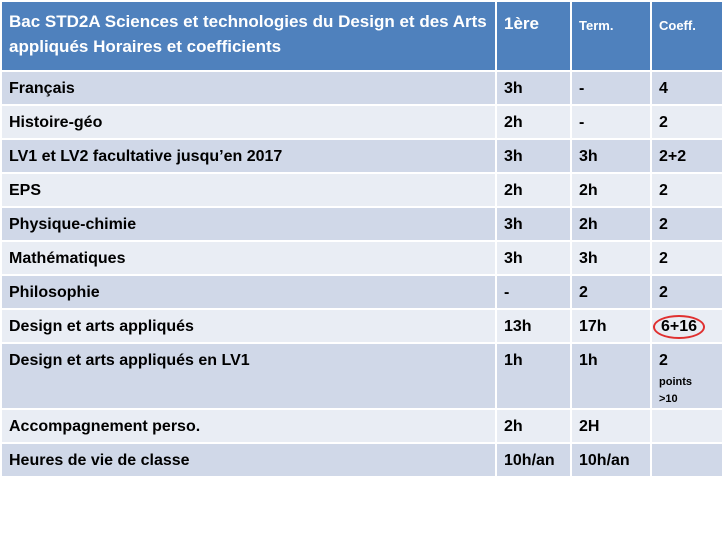 Image resolution: width=728 pixels, height=546 pixels. I want to click on terminal-cell: 17h, so click(611, 326).